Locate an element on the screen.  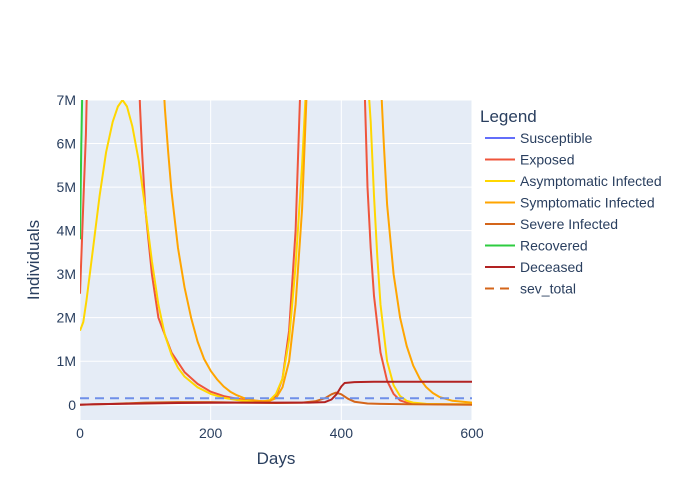
legend-label: Exposed is located at coordinates (547, 160).